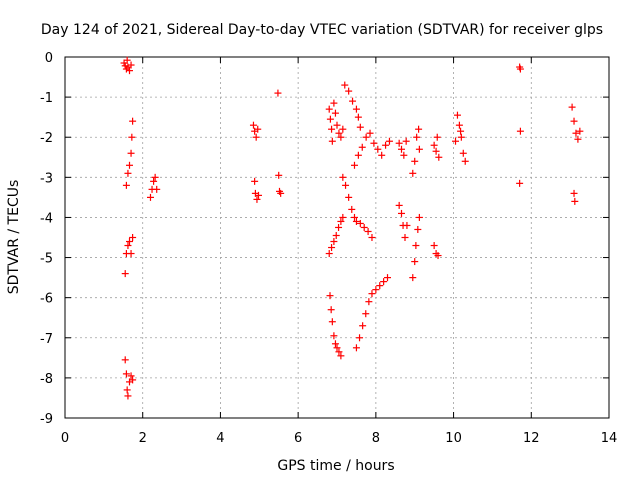 Image resolution: width=640 pixels, height=480 pixels. Describe the element at coordinates (46, 339) in the screenshot. I see `y-tick-label: -7` at that location.